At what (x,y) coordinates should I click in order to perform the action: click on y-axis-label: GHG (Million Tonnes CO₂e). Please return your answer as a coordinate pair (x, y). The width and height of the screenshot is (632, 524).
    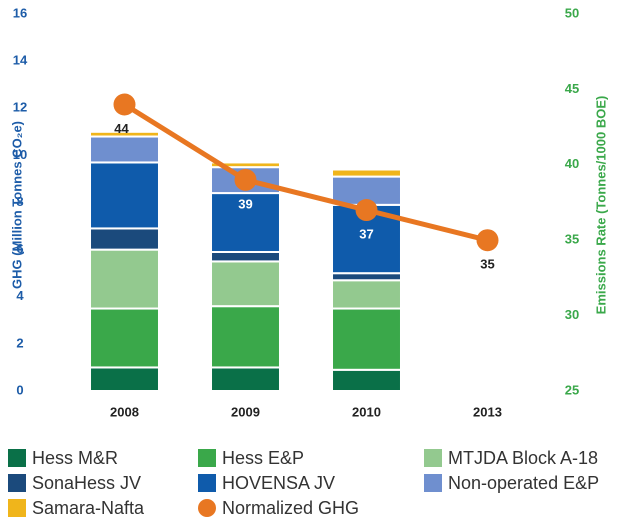
    Looking at the image, I should click on (16, 205).